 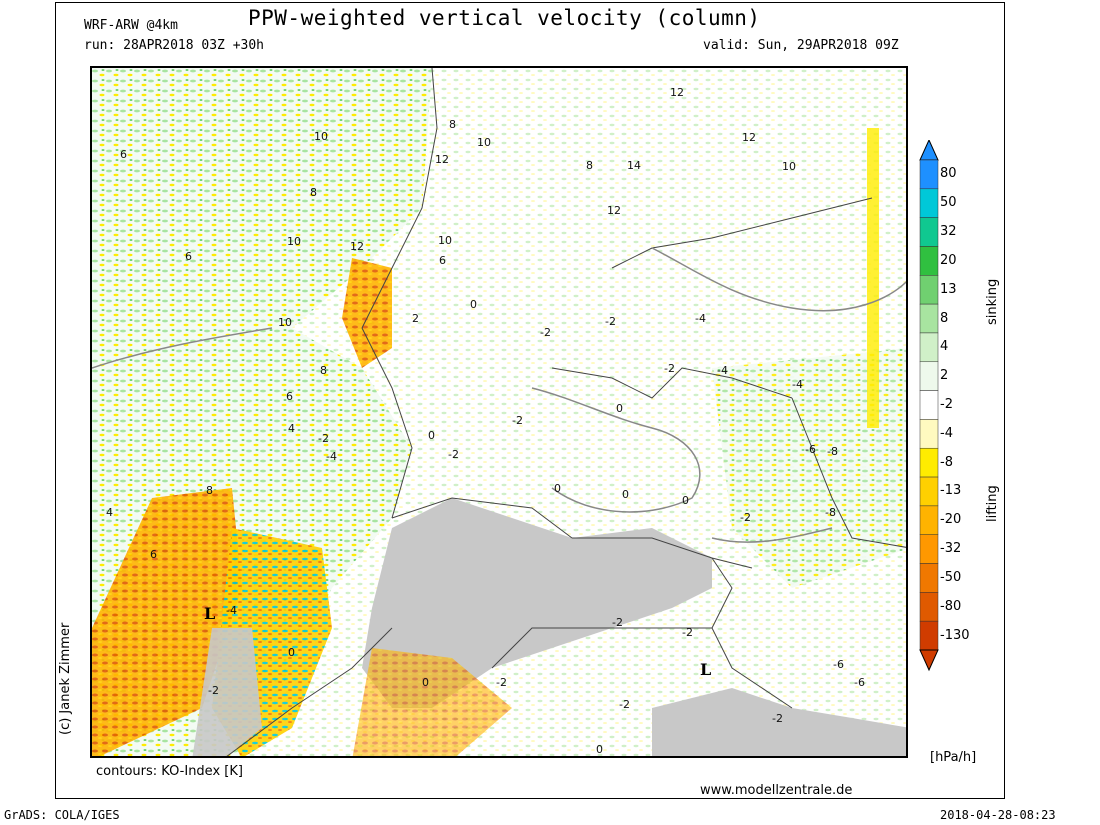 What do you see at coordinates (951, 549) in the screenshot?
I see `legend-tick-label: -32` at bounding box center [951, 549].